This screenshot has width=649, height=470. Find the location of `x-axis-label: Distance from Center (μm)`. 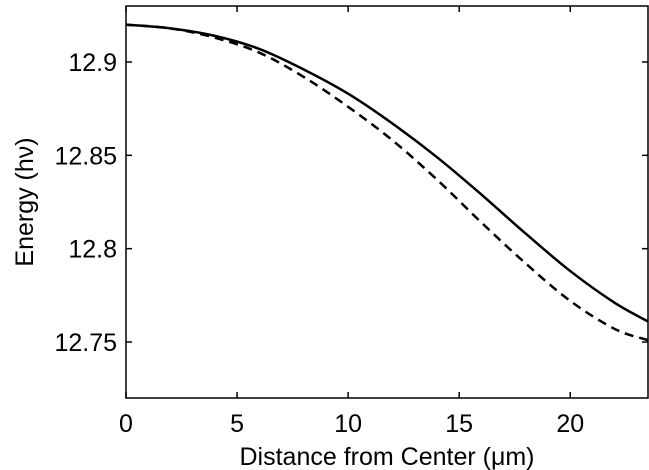

x-axis-label: Distance from Center (μm) is located at coordinates (386, 456).